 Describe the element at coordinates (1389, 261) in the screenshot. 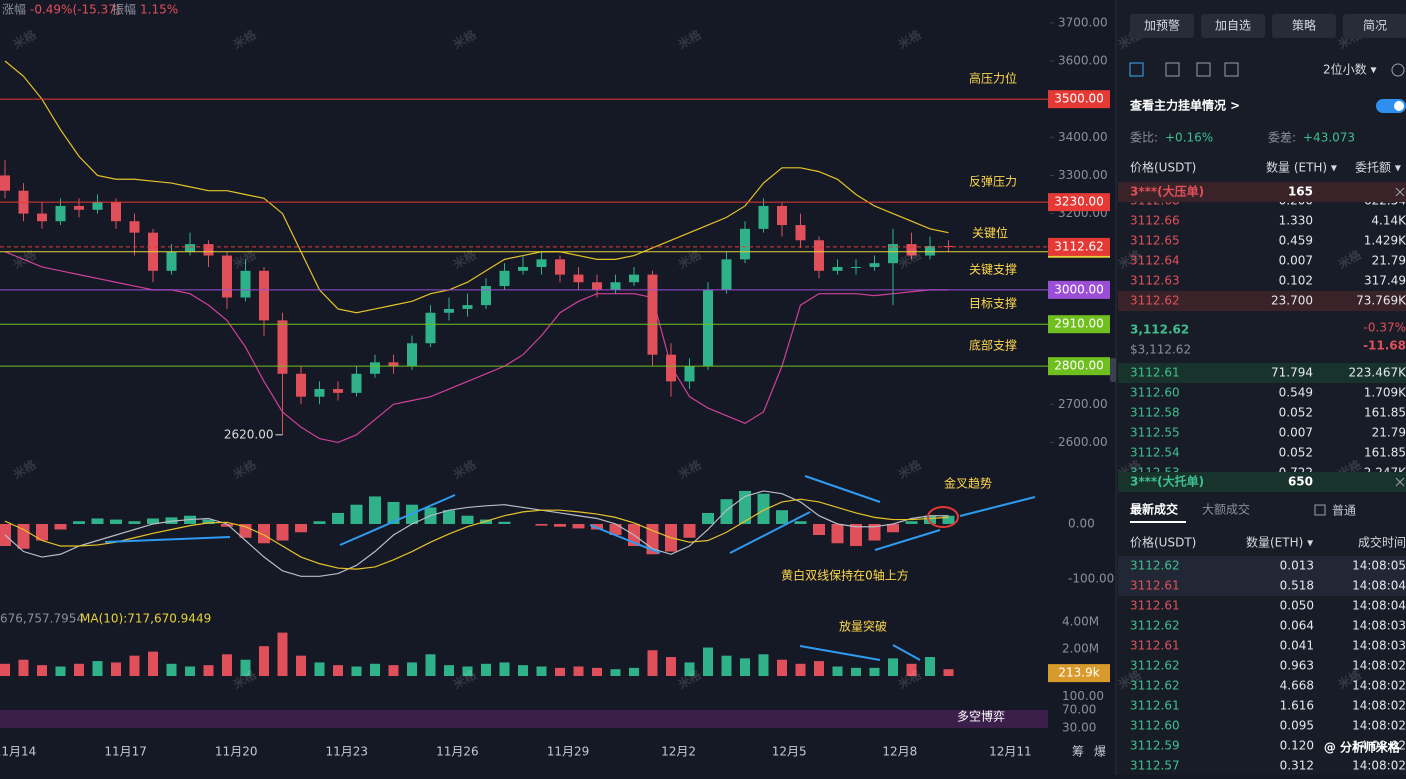

I see `ask-row: 21.79` at that location.